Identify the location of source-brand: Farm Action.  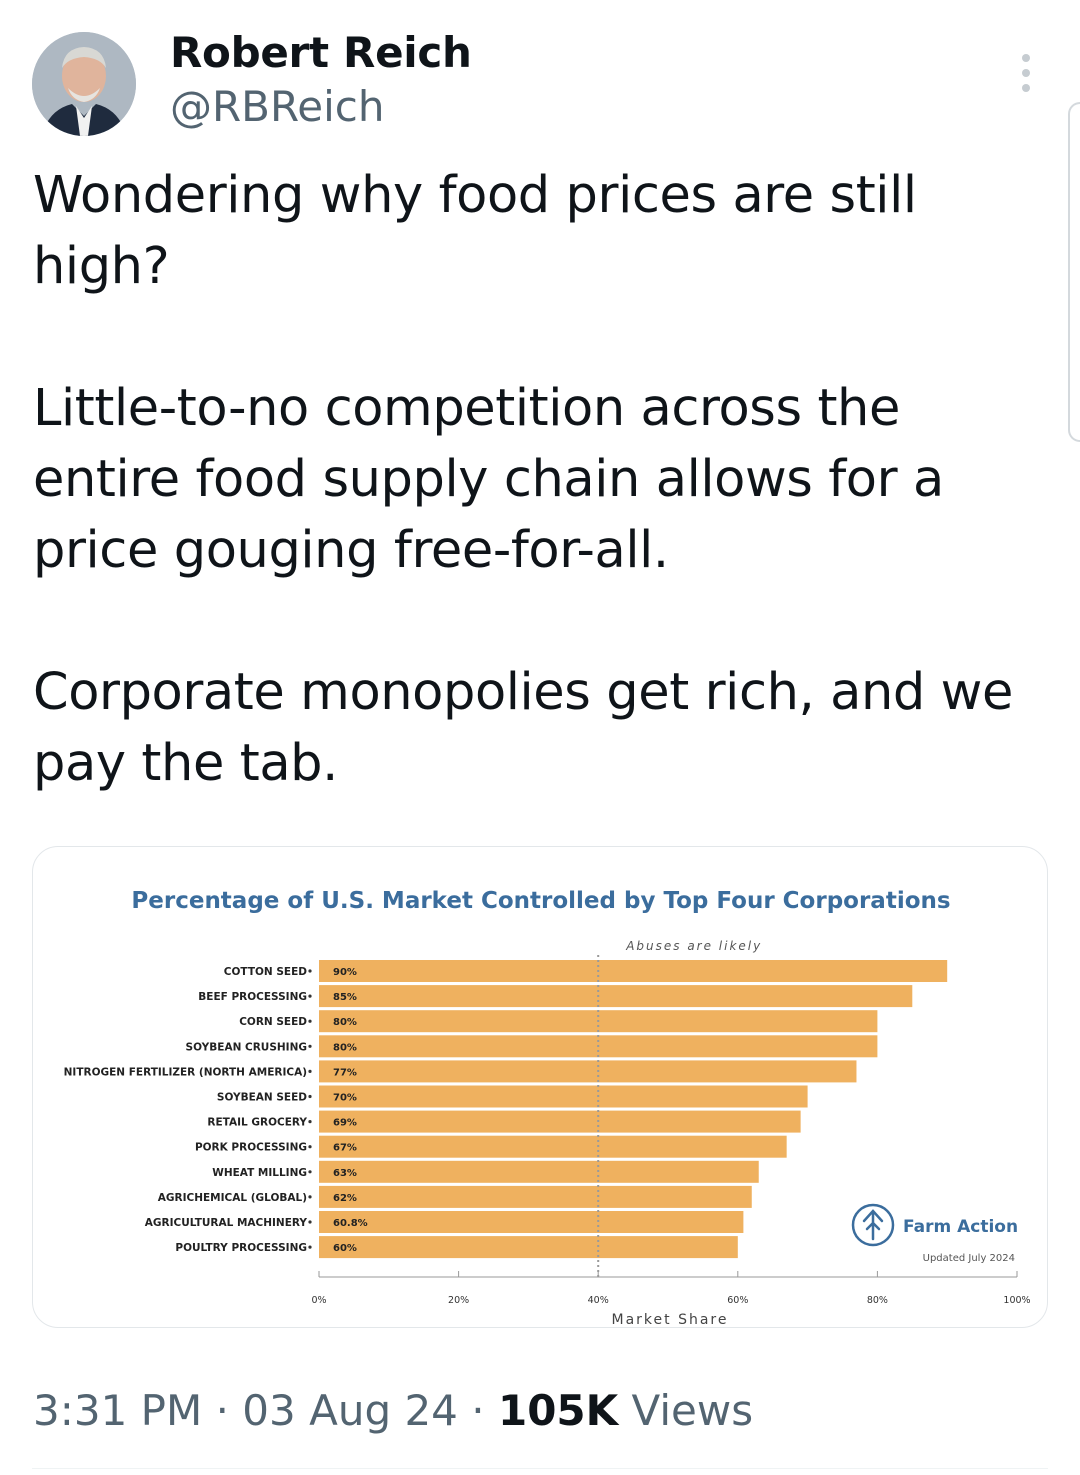
(960, 1227).